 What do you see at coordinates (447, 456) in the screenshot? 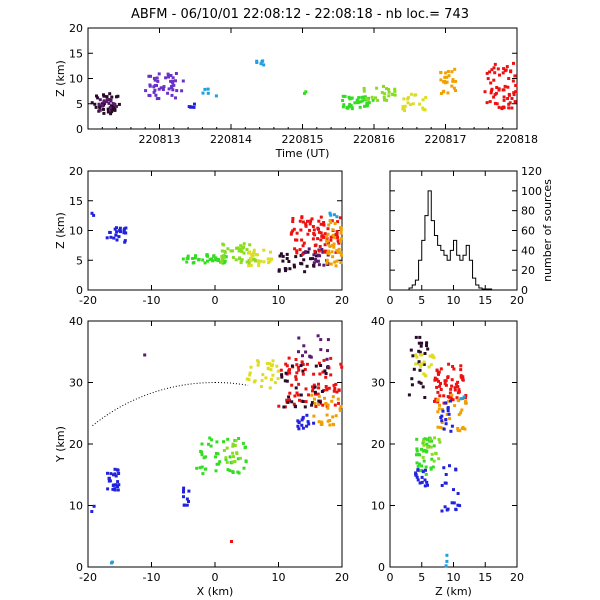
I see `z-y-side-panel: 0 5 10 15 20 0 10 20 30 40 Z (km)` at bounding box center [447, 456].